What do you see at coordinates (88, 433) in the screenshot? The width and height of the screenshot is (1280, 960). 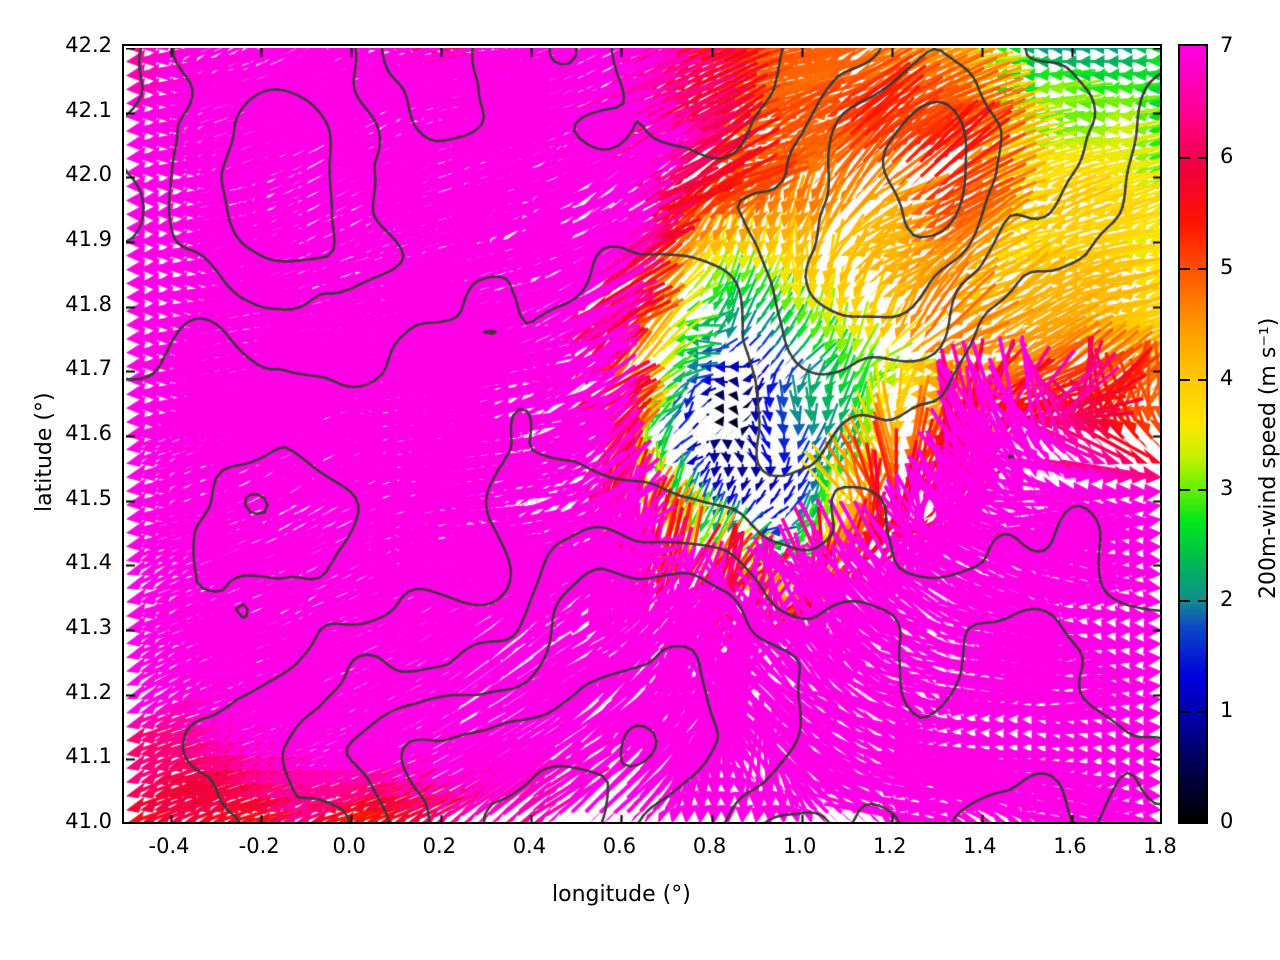 I see `y-tick-label: 41.6` at bounding box center [88, 433].